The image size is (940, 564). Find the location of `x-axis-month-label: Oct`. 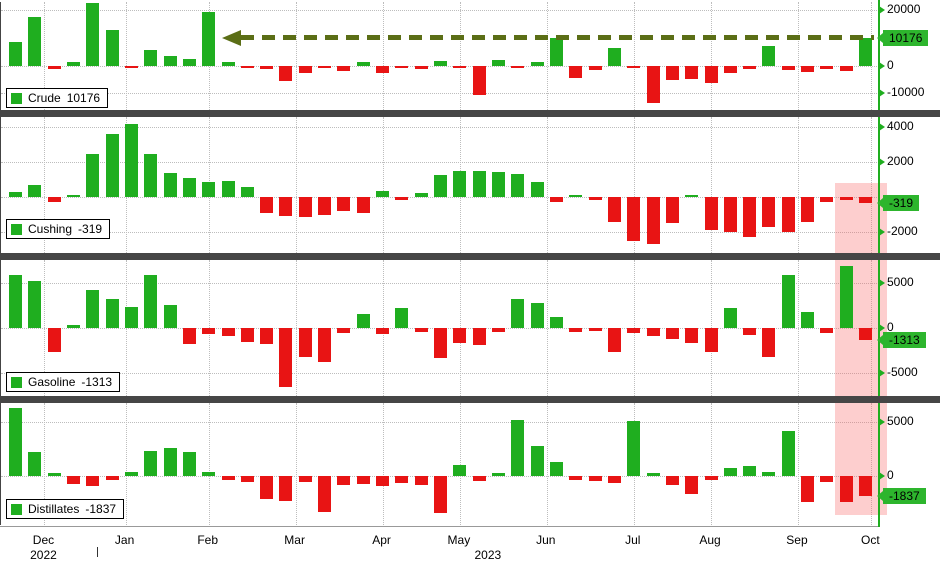

x-axis-month-label: Oct is located at coordinates (870, 540).